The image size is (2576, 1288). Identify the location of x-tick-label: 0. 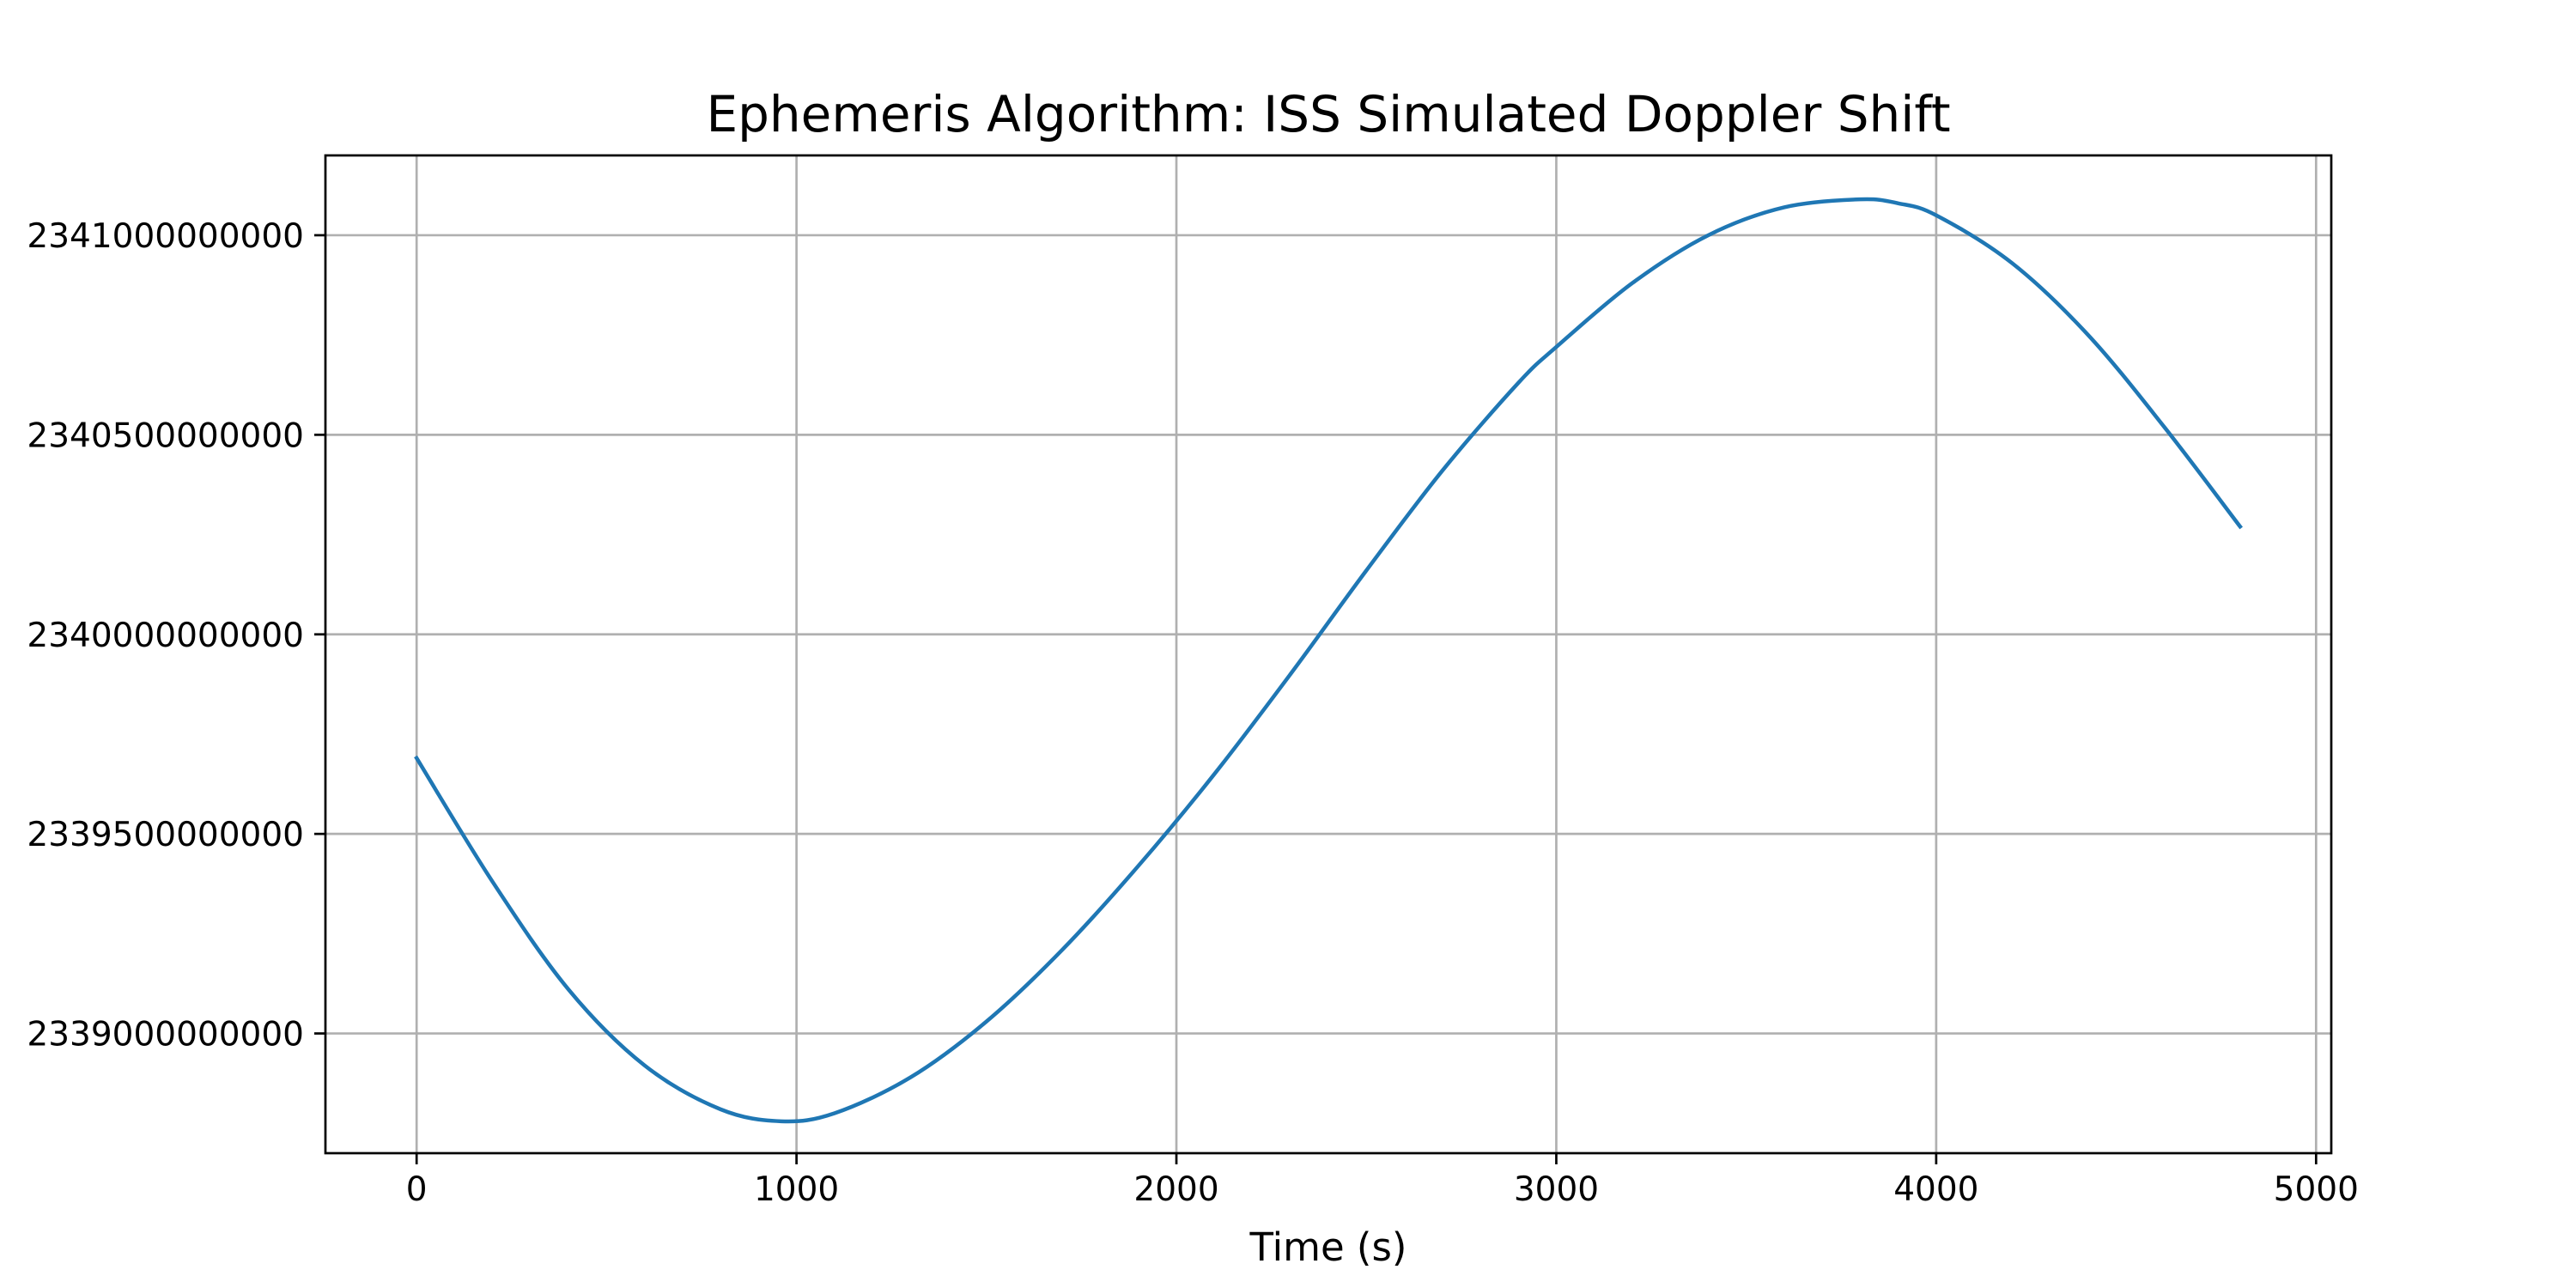
(417, 1189).